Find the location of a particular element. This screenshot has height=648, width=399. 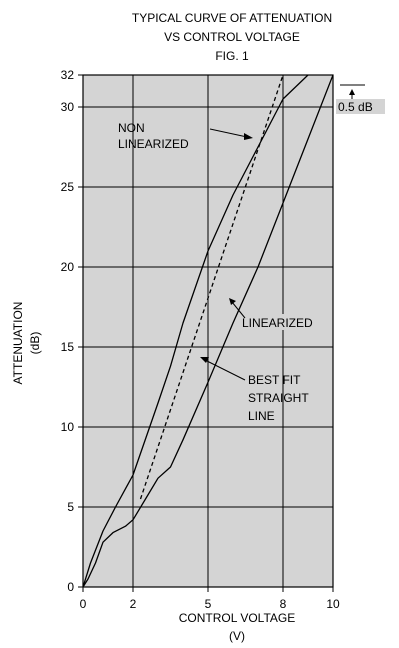

x-tick-label: 10 is located at coordinates (333, 604).